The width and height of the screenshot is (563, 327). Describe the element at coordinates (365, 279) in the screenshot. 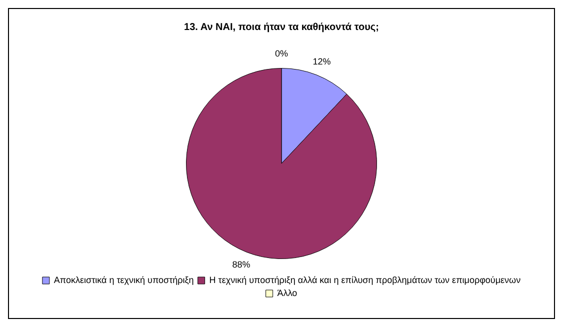

I see `legend-label: Η τεχνική υποστήριξη αλλά και η επίλυση προβλημάτων των επιμορφούμενων` at that location.